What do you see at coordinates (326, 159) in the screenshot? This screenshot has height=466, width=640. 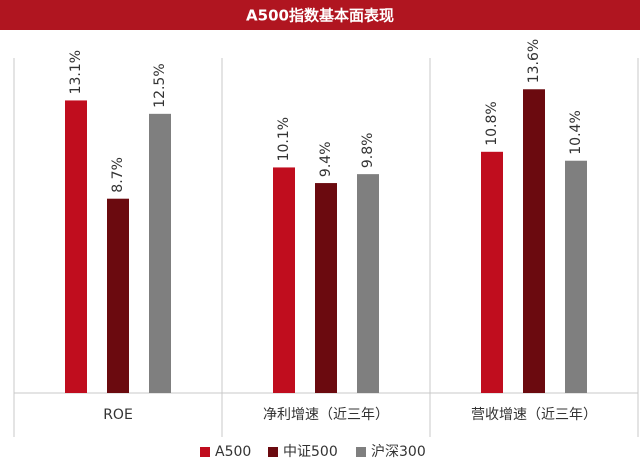 I see `value-label: 9.4%` at bounding box center [326, 159].